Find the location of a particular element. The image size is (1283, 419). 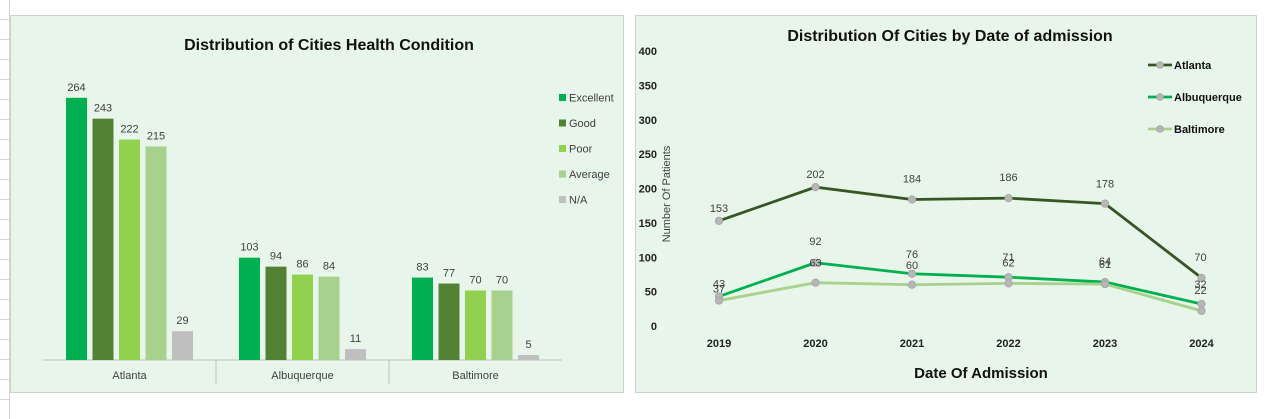

line-legend-marker-baltimore is located at coordinates (1160, 129).